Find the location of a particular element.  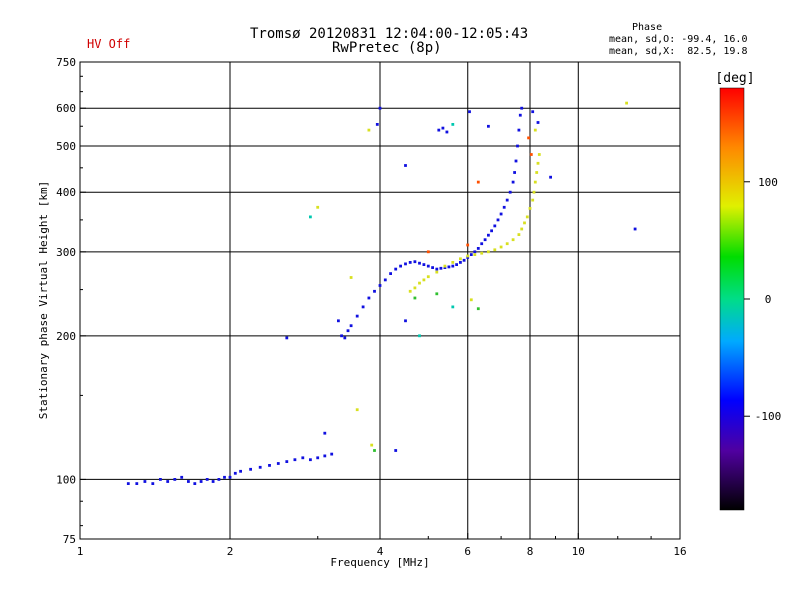

y-axis-ticks: 75 100 200 300 400 500 600 750 is located at coordinates (71, 301).